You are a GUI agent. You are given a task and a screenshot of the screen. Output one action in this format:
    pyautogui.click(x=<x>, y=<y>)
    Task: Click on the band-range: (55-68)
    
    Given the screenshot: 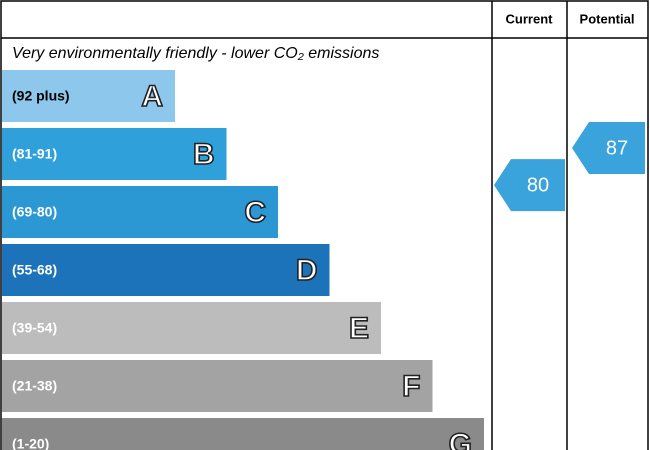 What is the action you would take?
    pyautogui.click(x=34, y=270)
    